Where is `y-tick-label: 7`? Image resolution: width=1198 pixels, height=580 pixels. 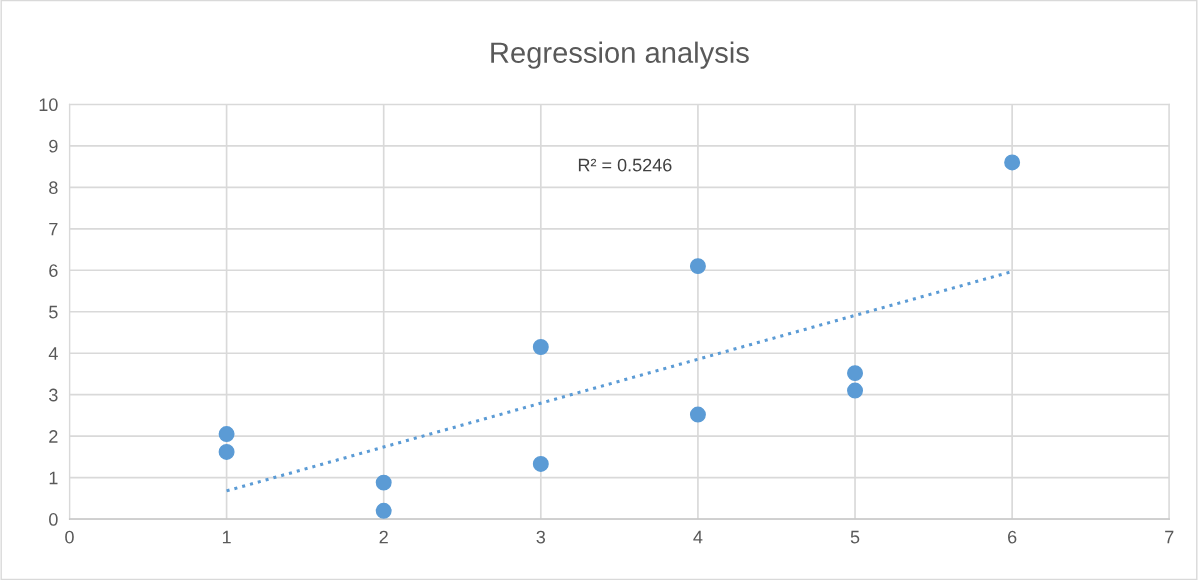 y-tick-label: 7 is located at coordinates (53, 229).